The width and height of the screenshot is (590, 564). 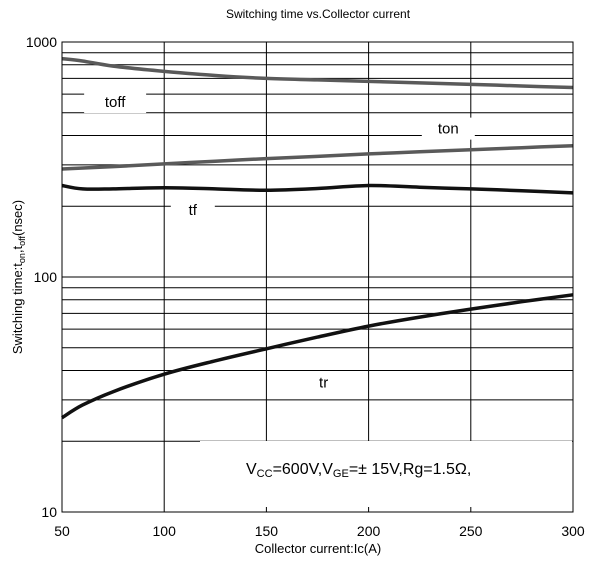 I want to click on test-condition: VCC=600V,VGE=± 15V,Rg=1.5Ω,, so click(x=386, y=474).